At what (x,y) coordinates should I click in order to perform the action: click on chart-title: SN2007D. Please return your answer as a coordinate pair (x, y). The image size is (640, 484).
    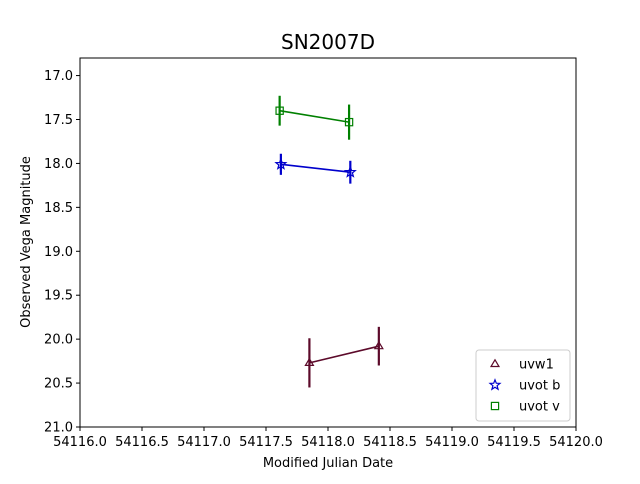
    Looking at the image, I should click on (328, 42).